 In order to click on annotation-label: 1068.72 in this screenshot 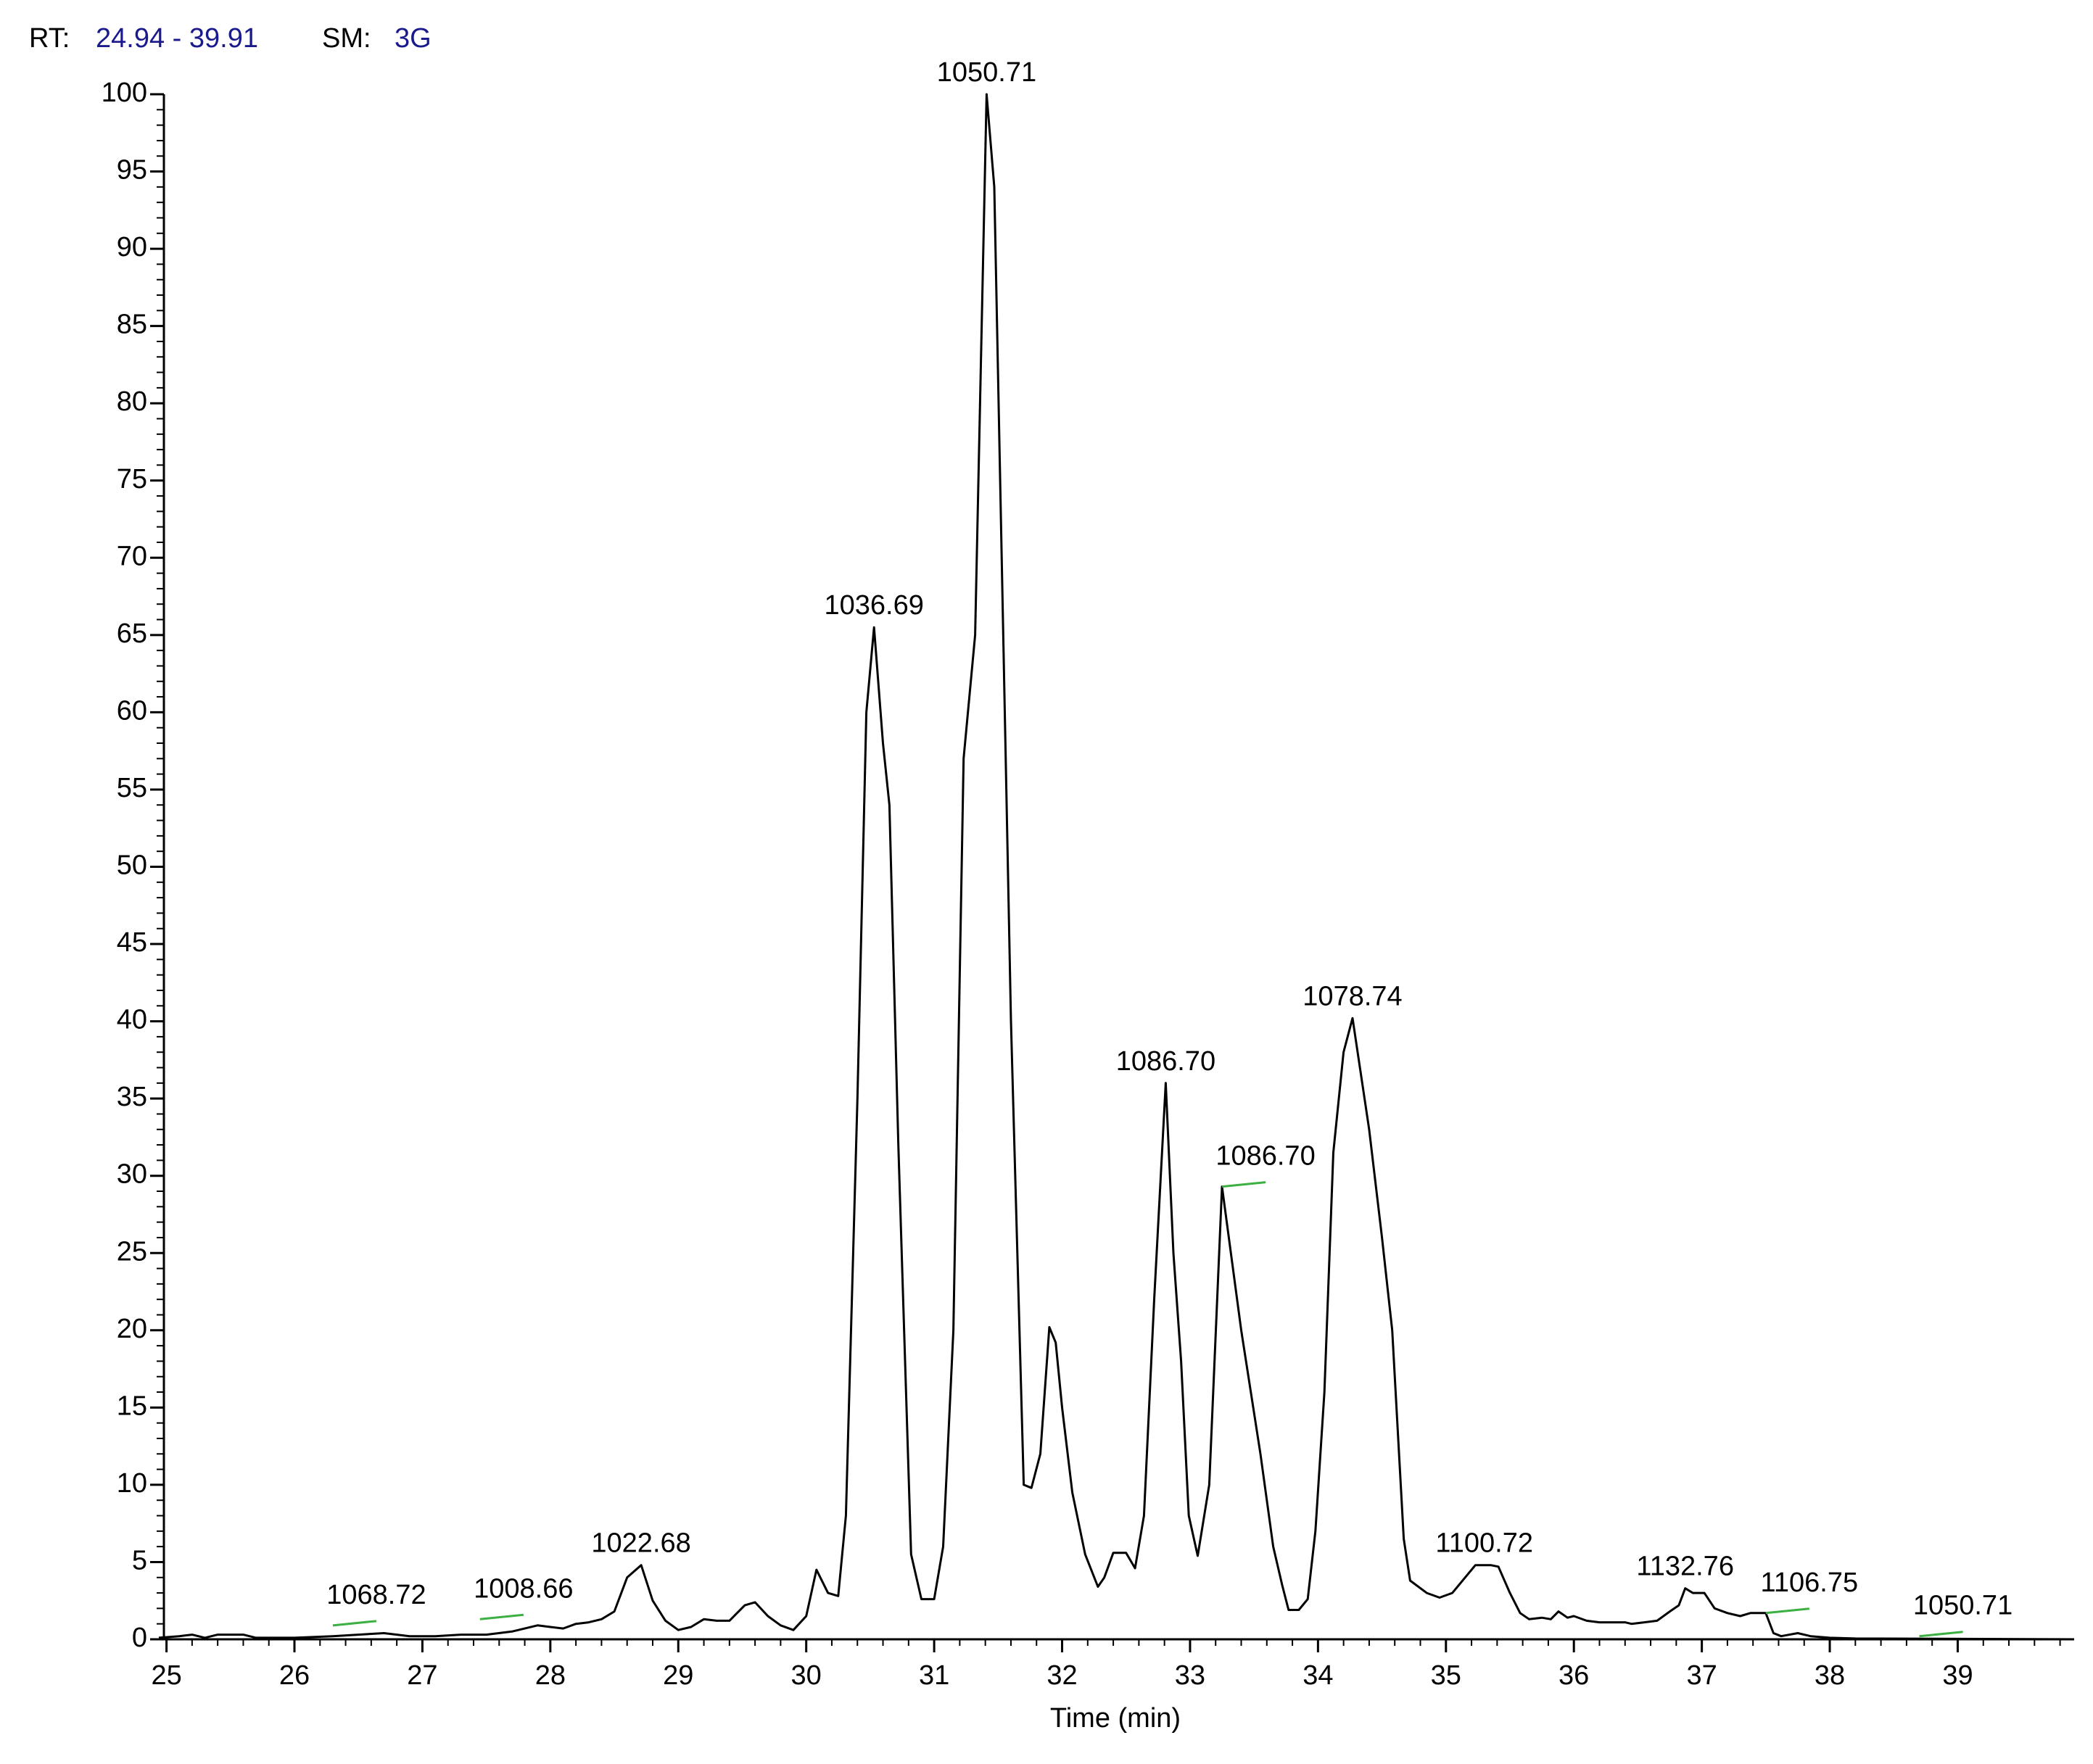, I will do `click(376, 1595)`.